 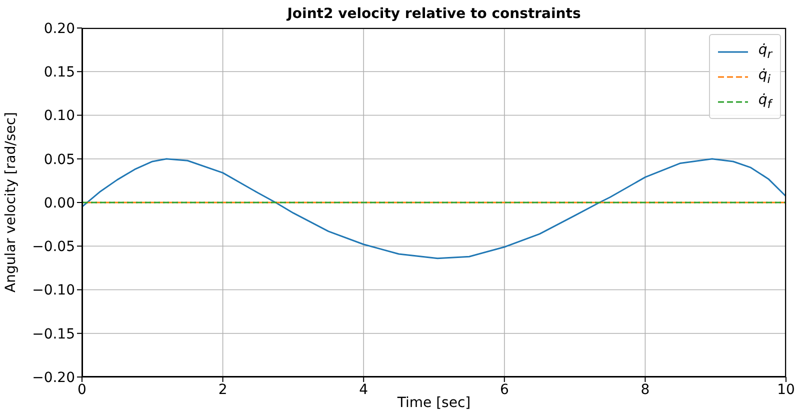 What do you see at coordinates (504, 390) in the screenshot?
I see `x-tick-label: 6` at bounding box center [504, 390].